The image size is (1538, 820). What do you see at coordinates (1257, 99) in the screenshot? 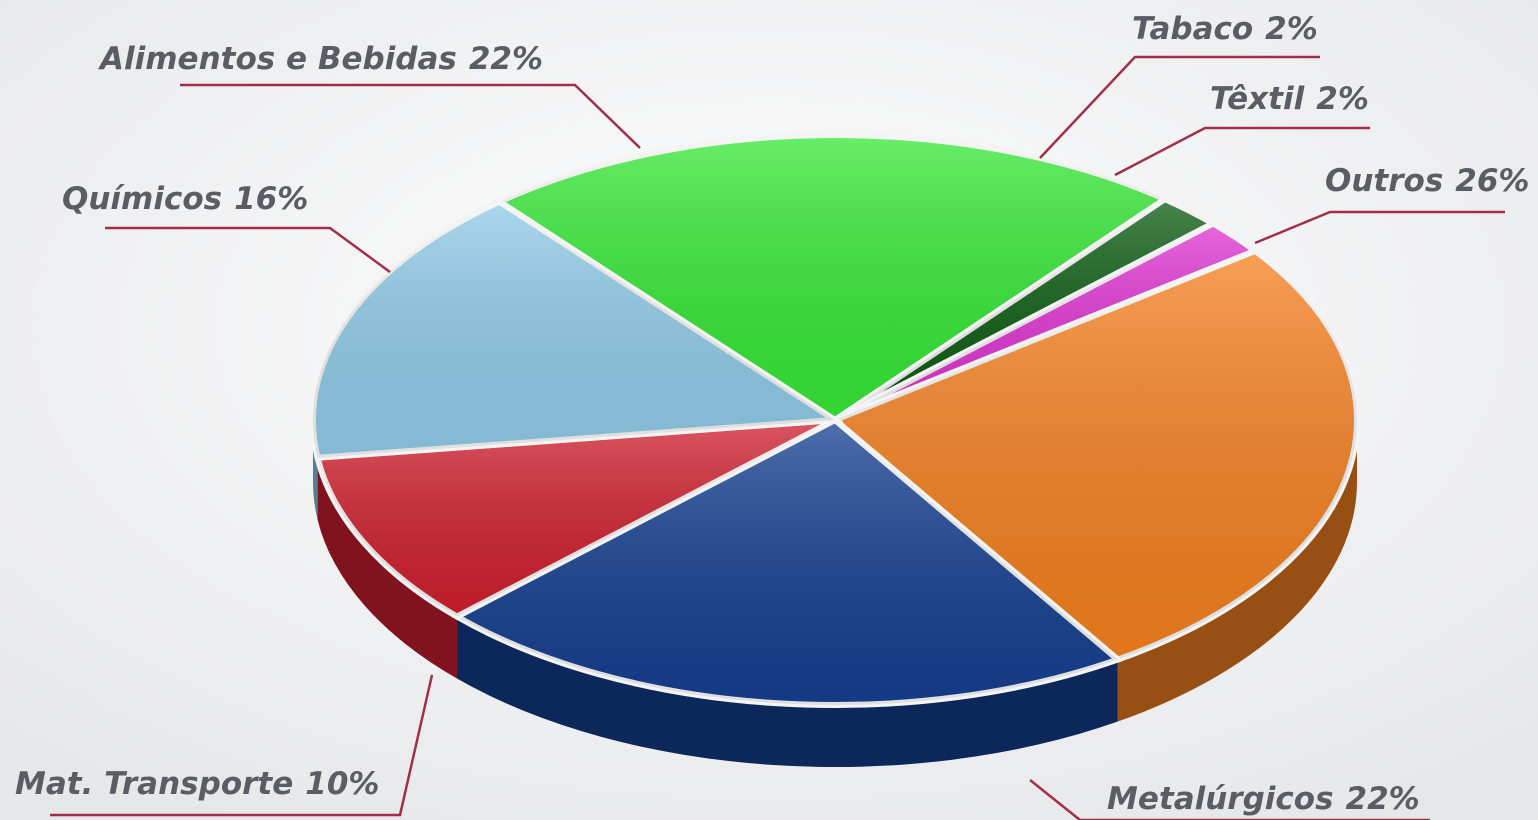
I see `category-name: Têxtil` at bounding box center [1257, 99].